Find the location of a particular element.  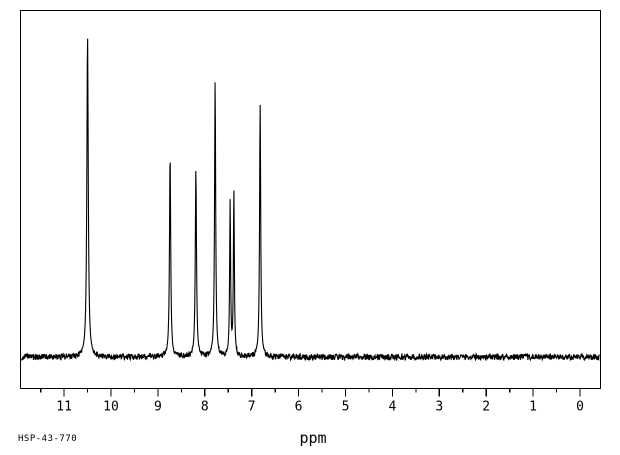

axis-tick-label: 5 is located at coordinates (346, 407).